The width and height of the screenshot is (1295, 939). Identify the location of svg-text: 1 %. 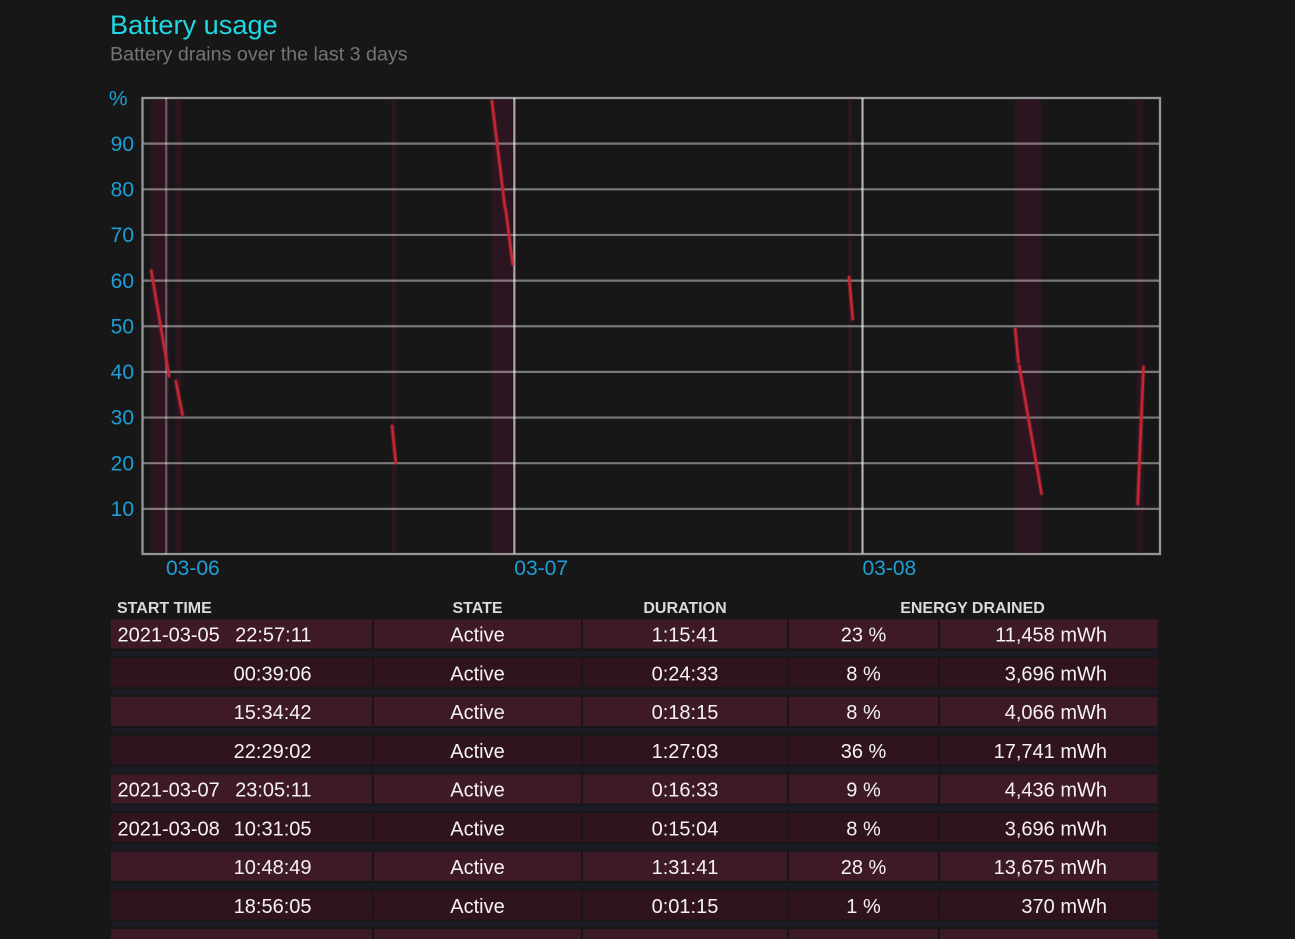
(863, 907).